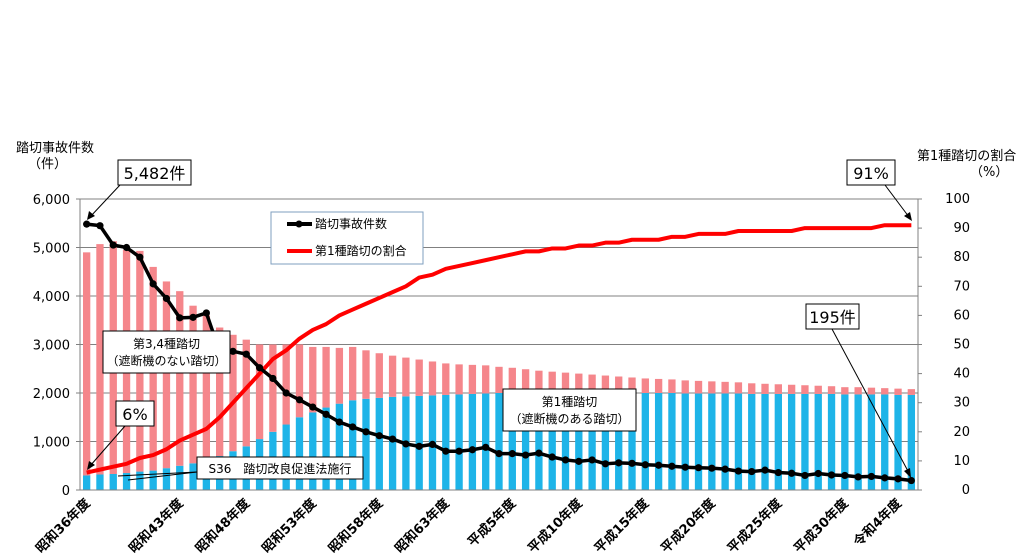  Describe the element at coordinates (966, 156) in the screenshot. I see `right-axis-title: 第1種踏切の割合` at that location.